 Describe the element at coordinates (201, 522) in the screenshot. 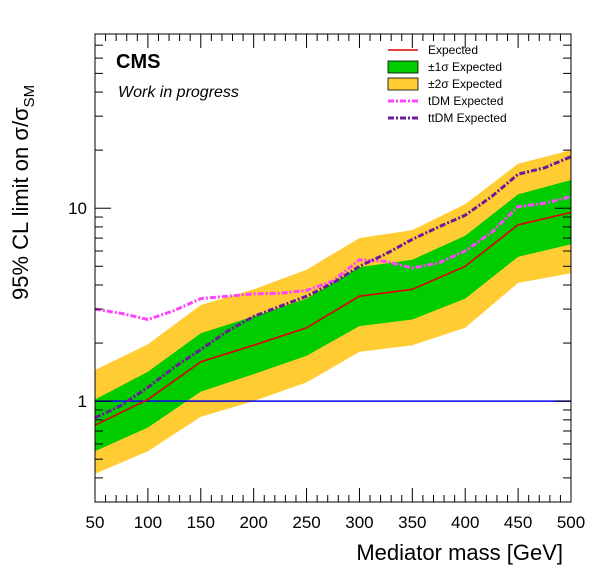

I see `x-tick-label: 150` at that location.